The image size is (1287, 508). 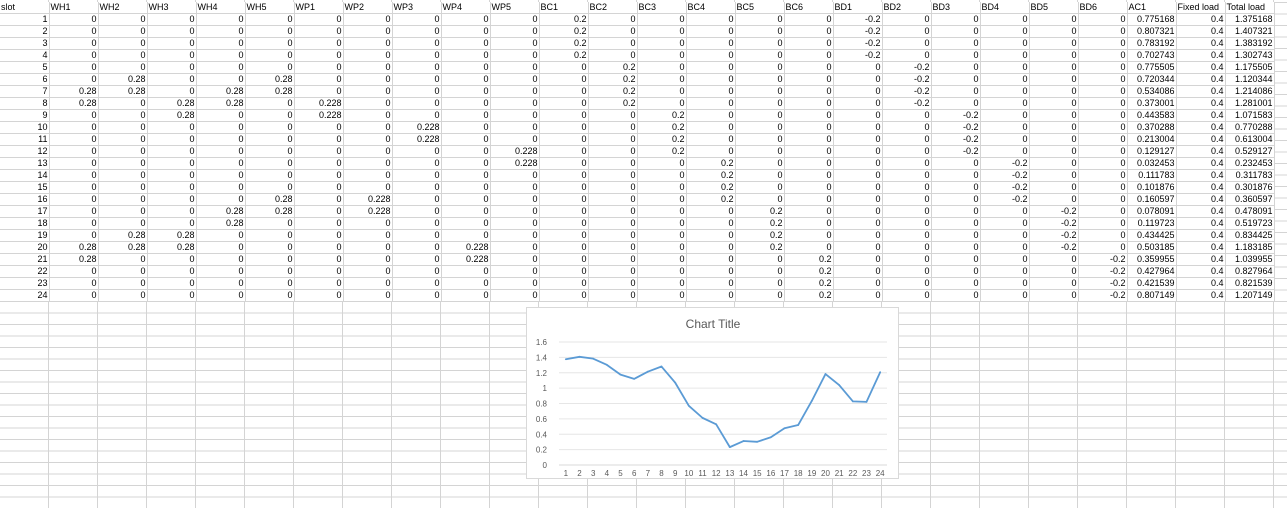 What do you see at coordinates (858, 8) in the screenshot?
I see `column-header-cell: BD1` at bounding box center [858, 8].